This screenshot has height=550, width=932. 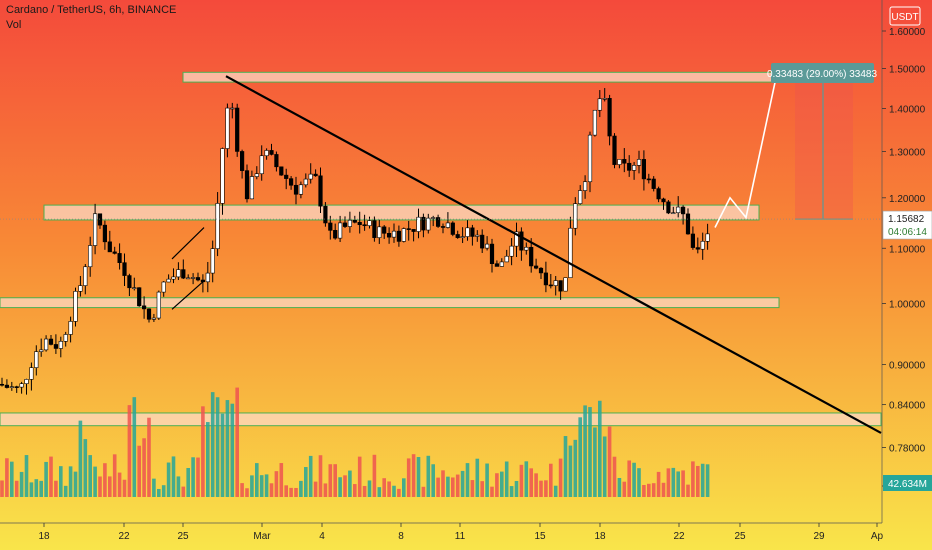 I want to click on measure-label: 0.33483 (29.00%) 33483, so click(x=822, y=74).